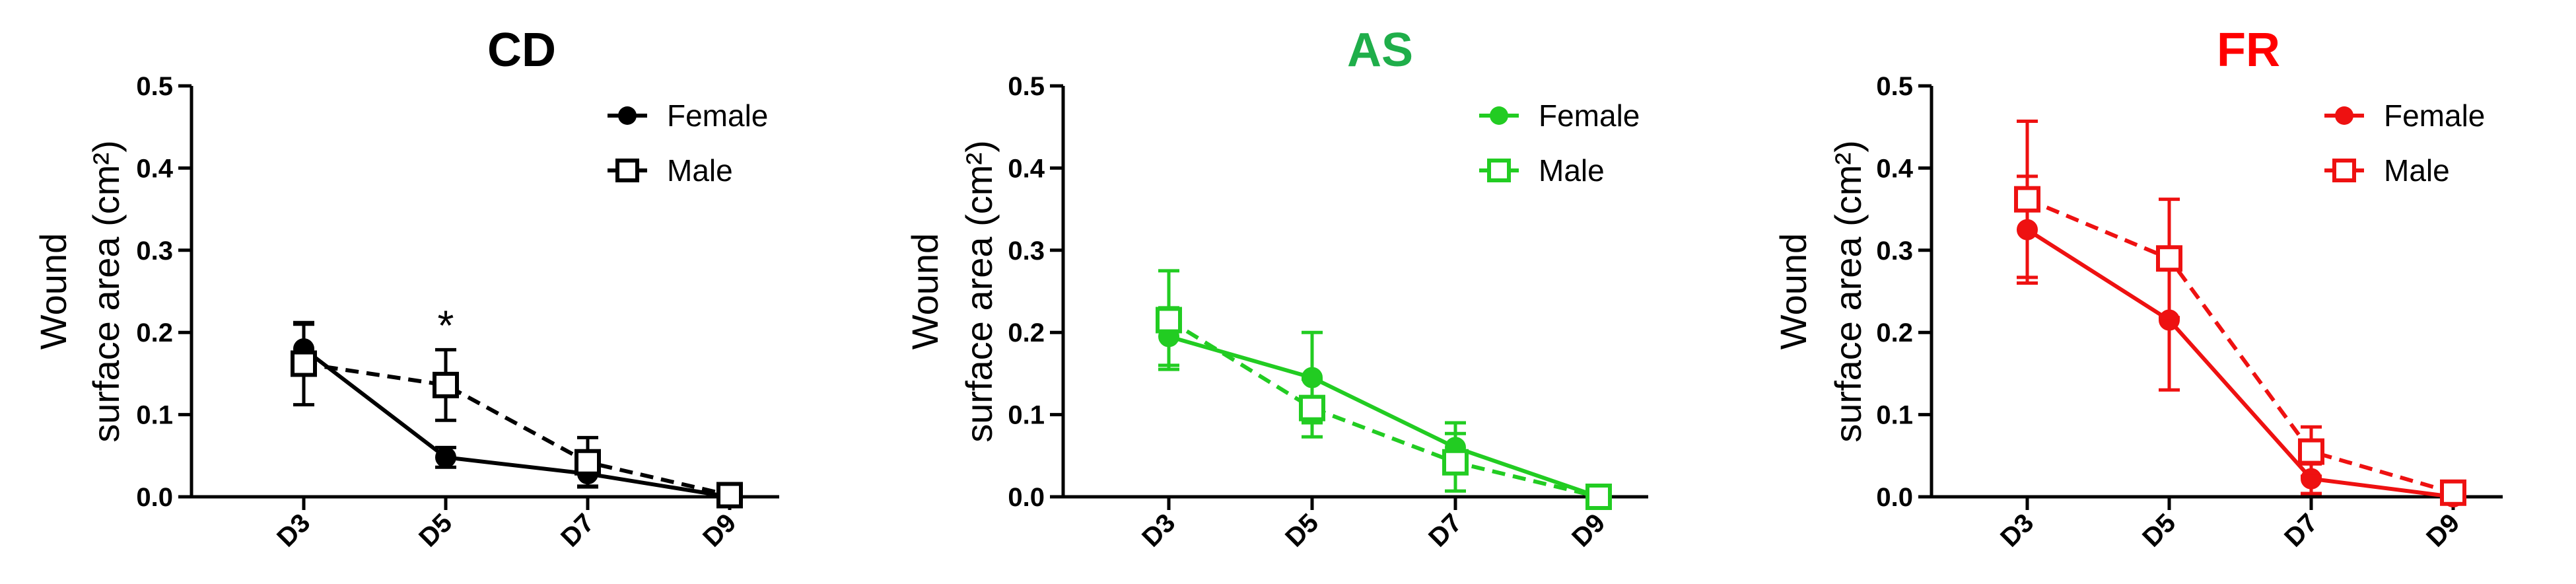 The image size is (2576, 584). Describe the element at coordinates (446, 457) in the screenshot. I see `data-point-female` at that location.